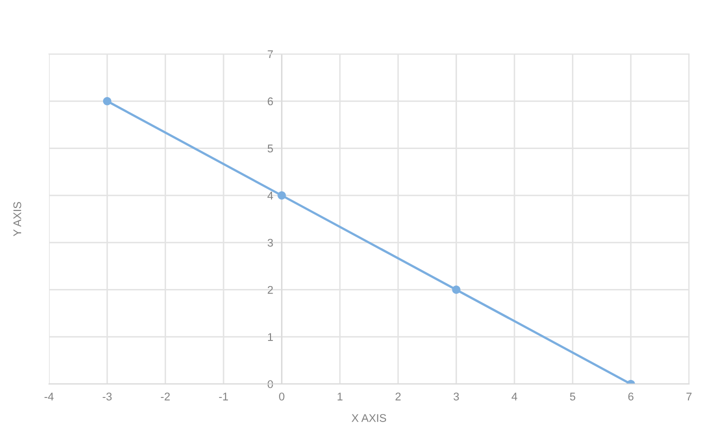 The image size is (716, 431). I want to click on x-tick-label: -1, so click(223, 396).